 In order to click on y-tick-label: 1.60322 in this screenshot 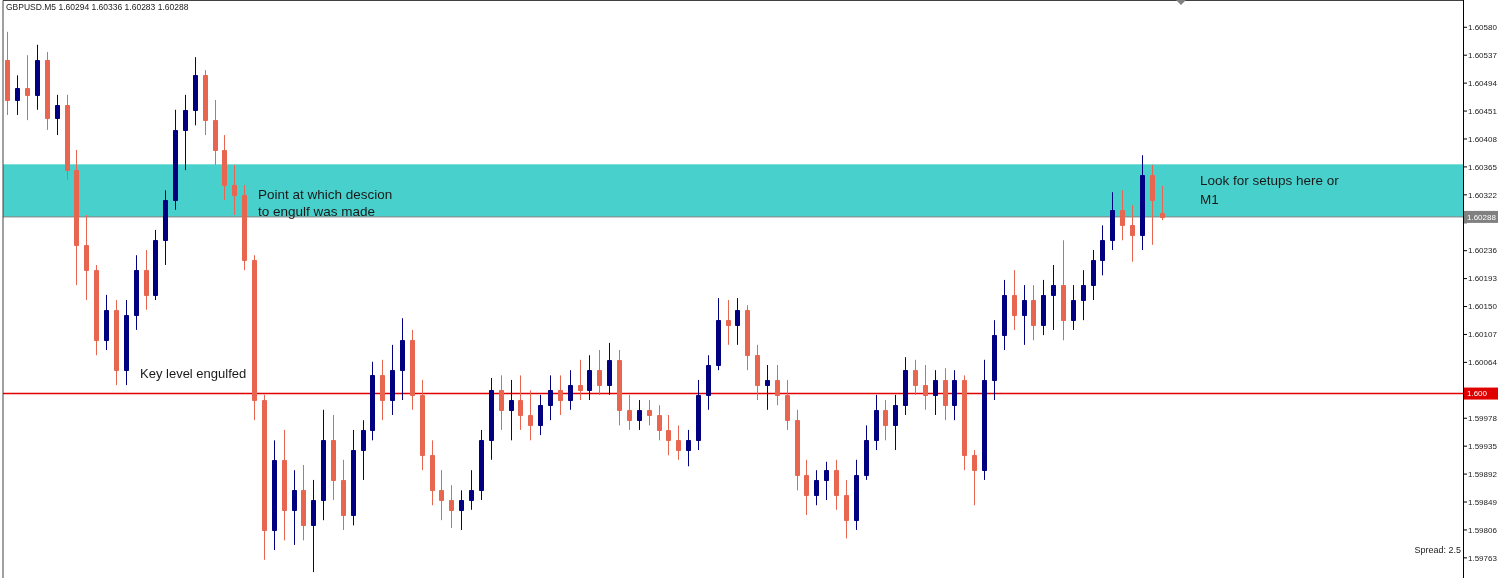, I will do `click(1483, 195)`.